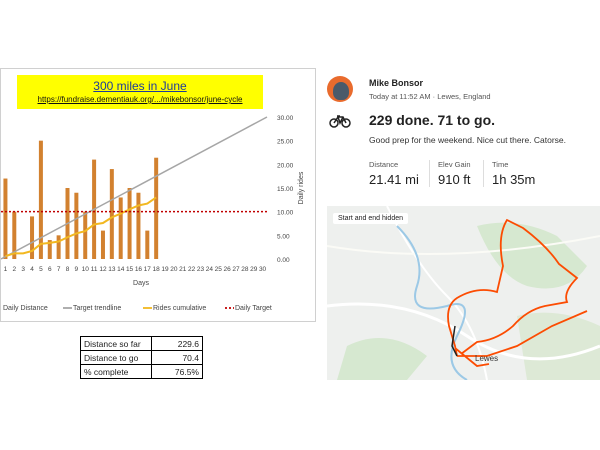 The image size is (600, 450). Describe the element at coordinates (285, 118) in the screenshot. I see `y-tick-label: 30.00` at that location.